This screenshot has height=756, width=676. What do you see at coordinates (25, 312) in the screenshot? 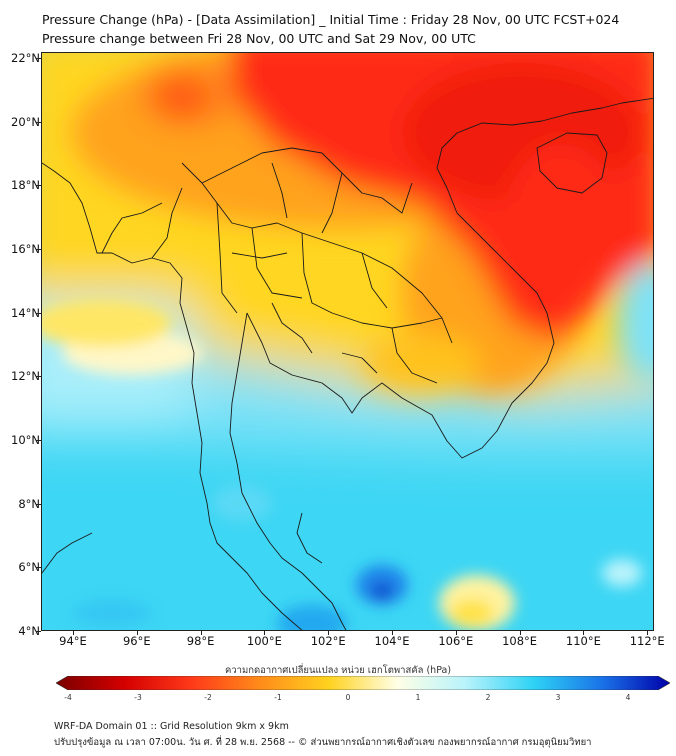
I see `latitude-label: 14°N` at bounding box center [25, 312].